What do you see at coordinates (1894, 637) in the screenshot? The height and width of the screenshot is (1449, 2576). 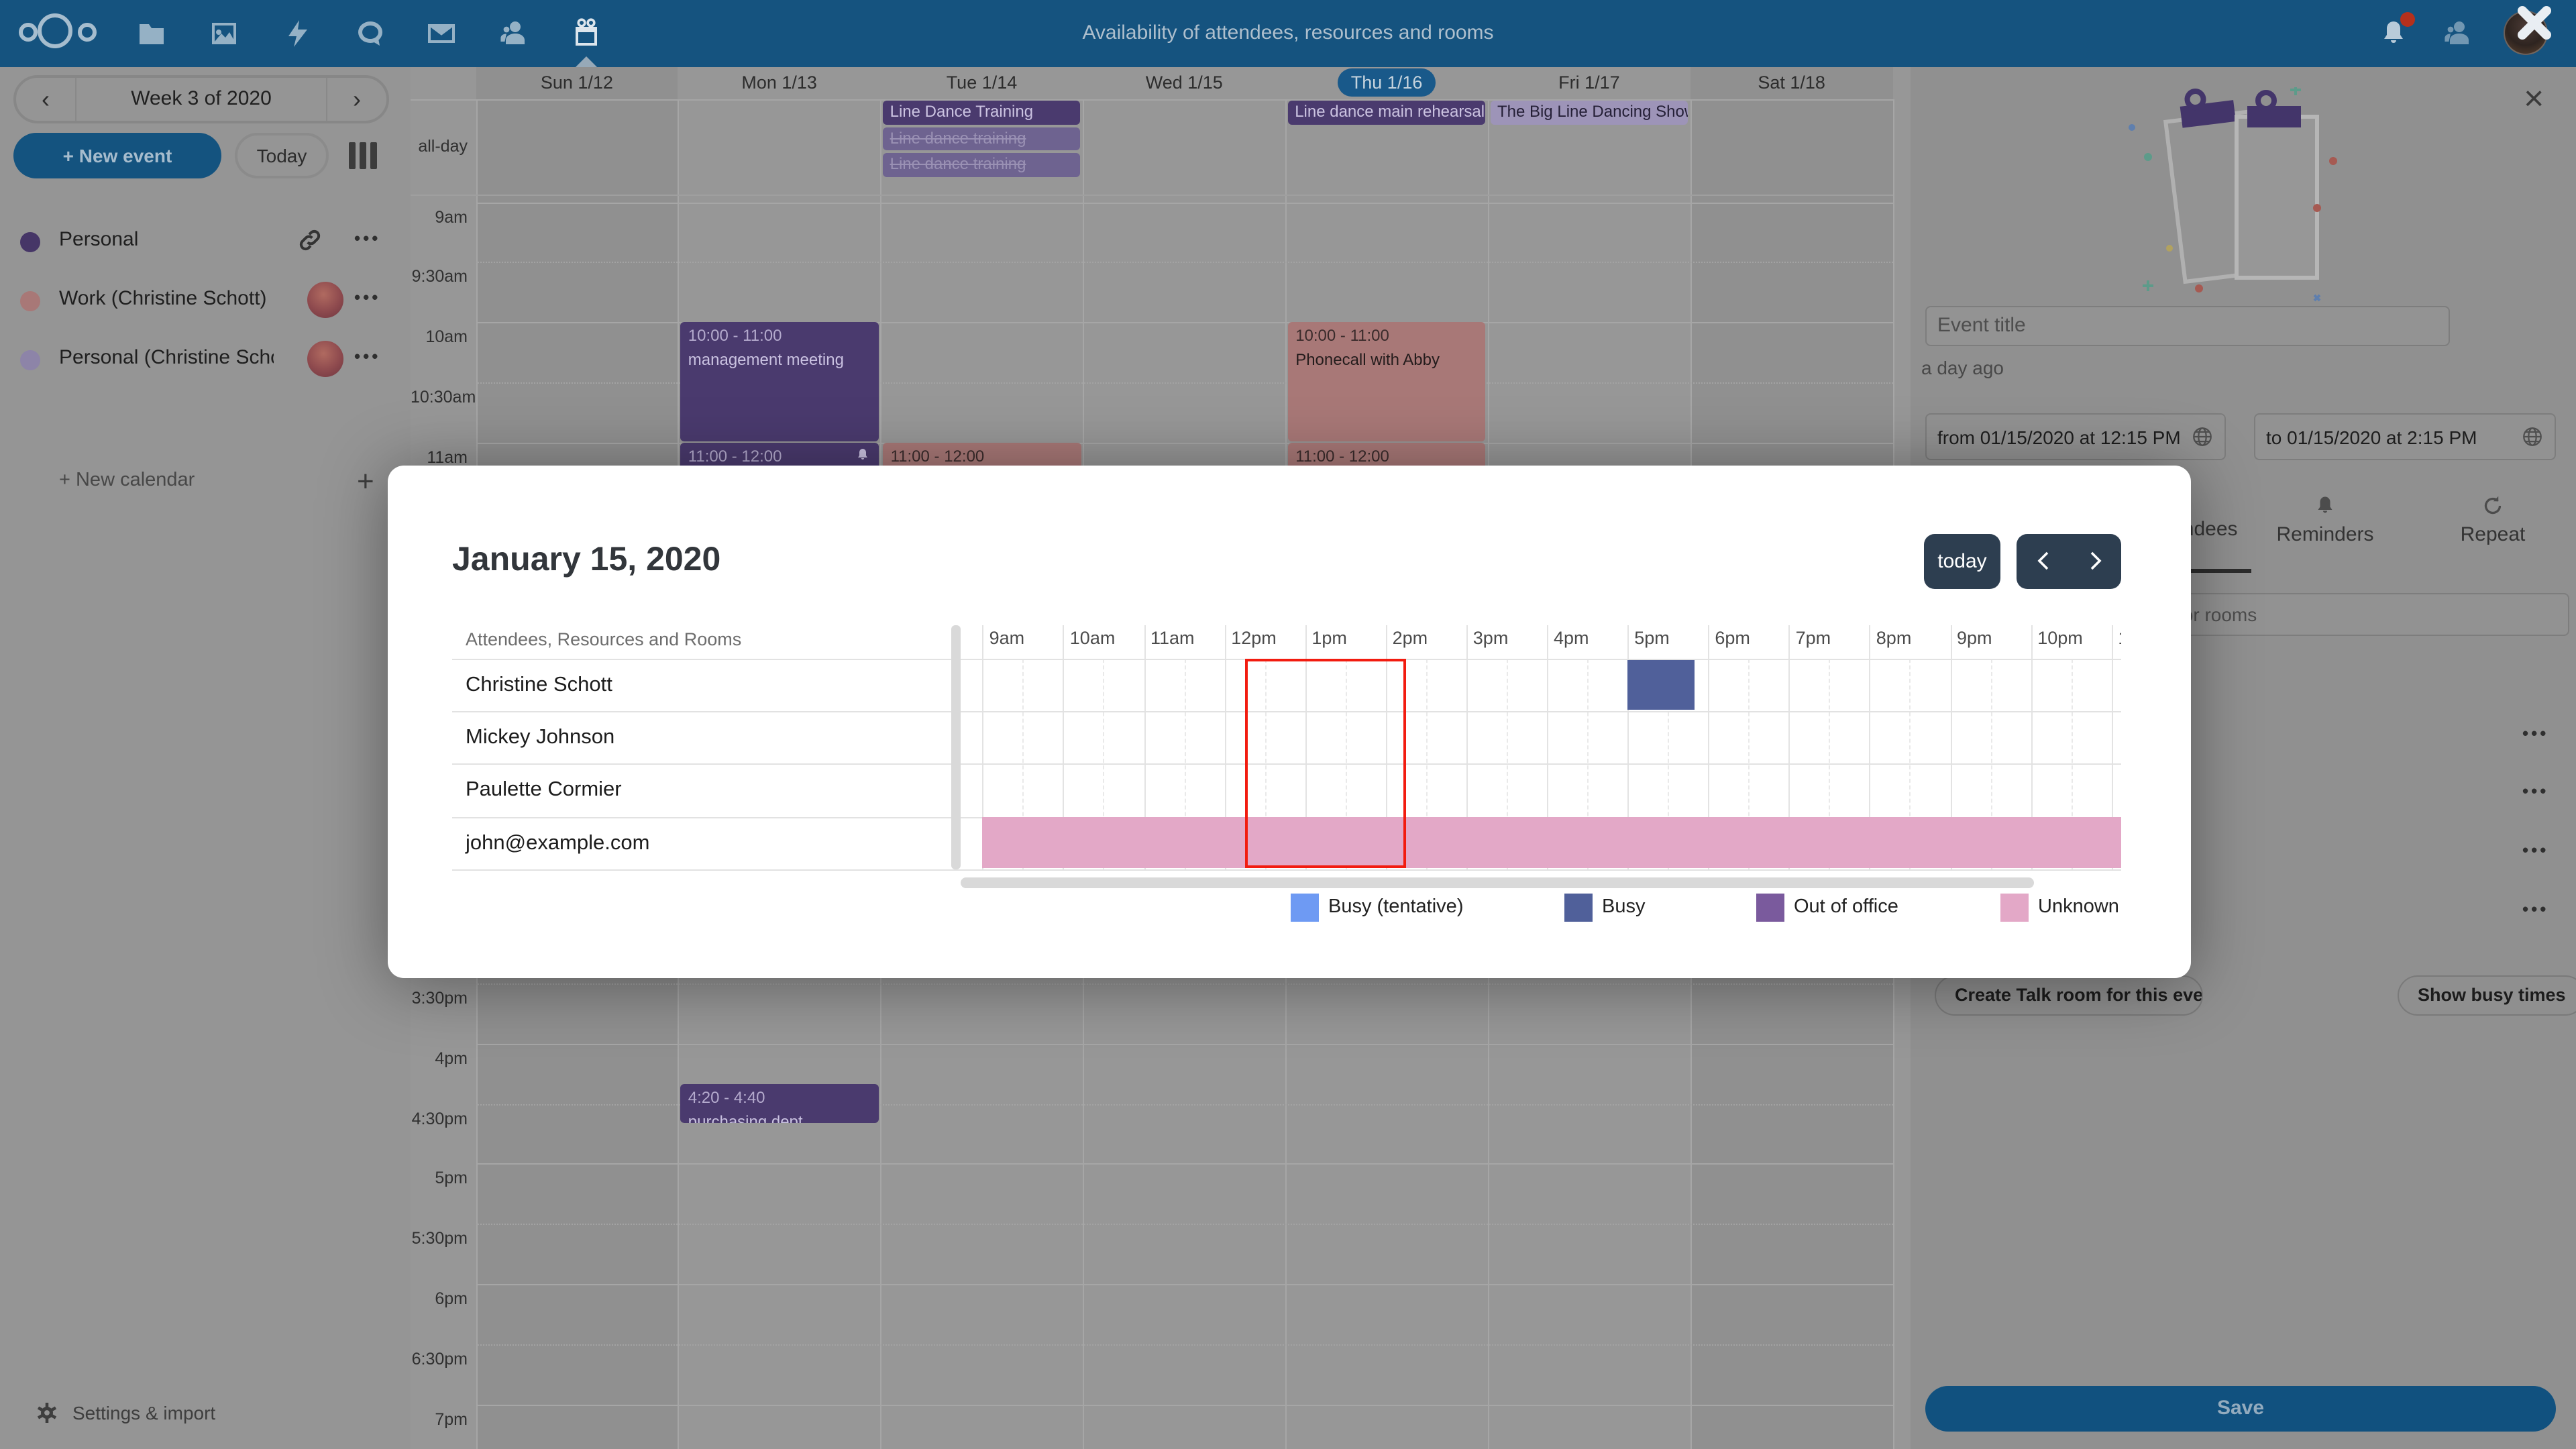 I see `time-tick-label: 8pm` at bounding box center [1894, 637].